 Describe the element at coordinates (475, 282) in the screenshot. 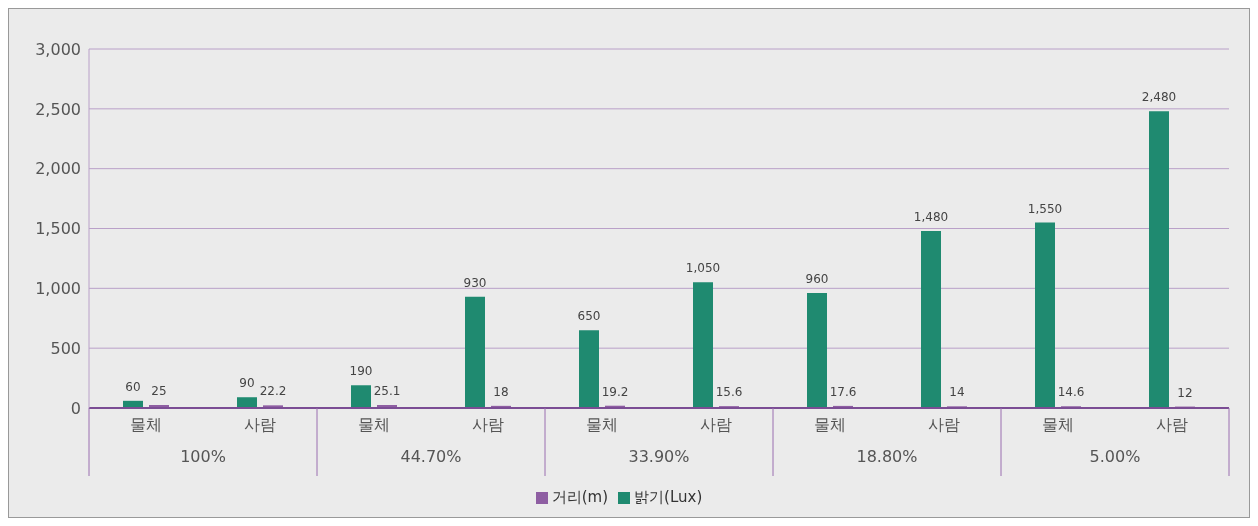

I see `data-label: 930` at that location.